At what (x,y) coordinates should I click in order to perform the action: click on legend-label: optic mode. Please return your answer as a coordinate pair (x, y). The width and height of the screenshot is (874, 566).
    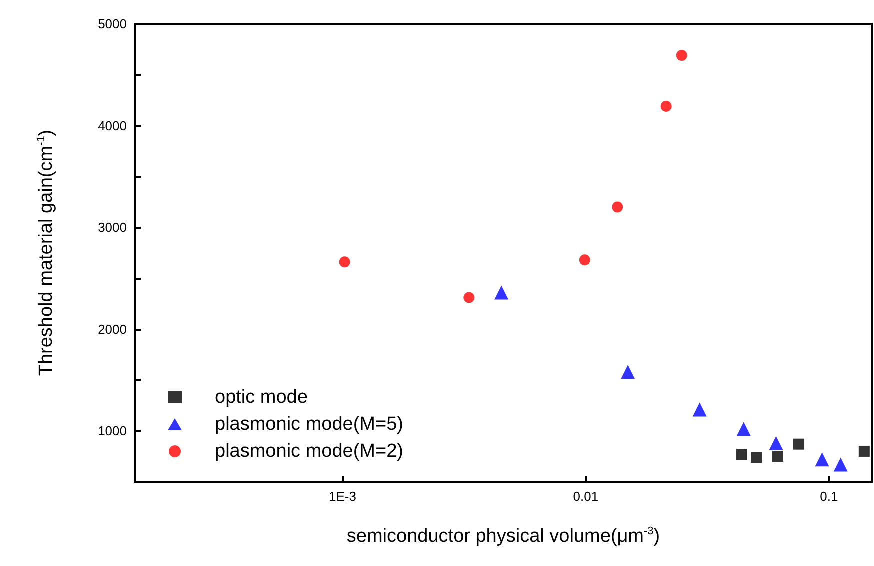
    Looking at the image, I should click on (261, 397).